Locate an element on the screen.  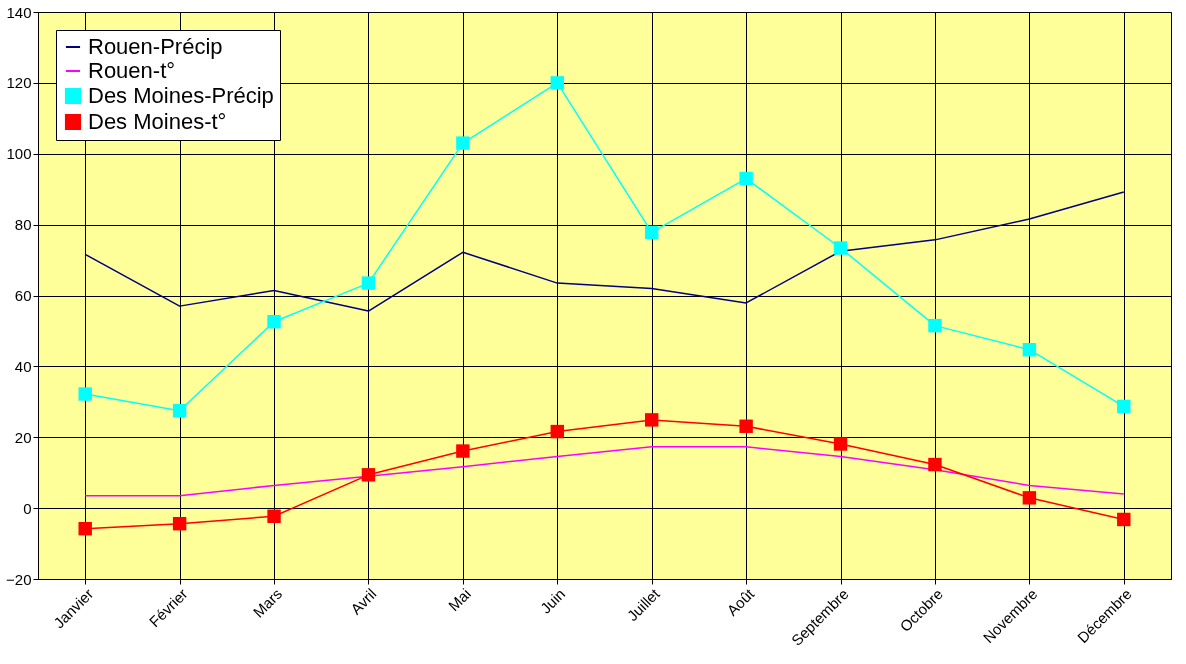
x-tick-label: Juin is located at coordinates (552, 601).